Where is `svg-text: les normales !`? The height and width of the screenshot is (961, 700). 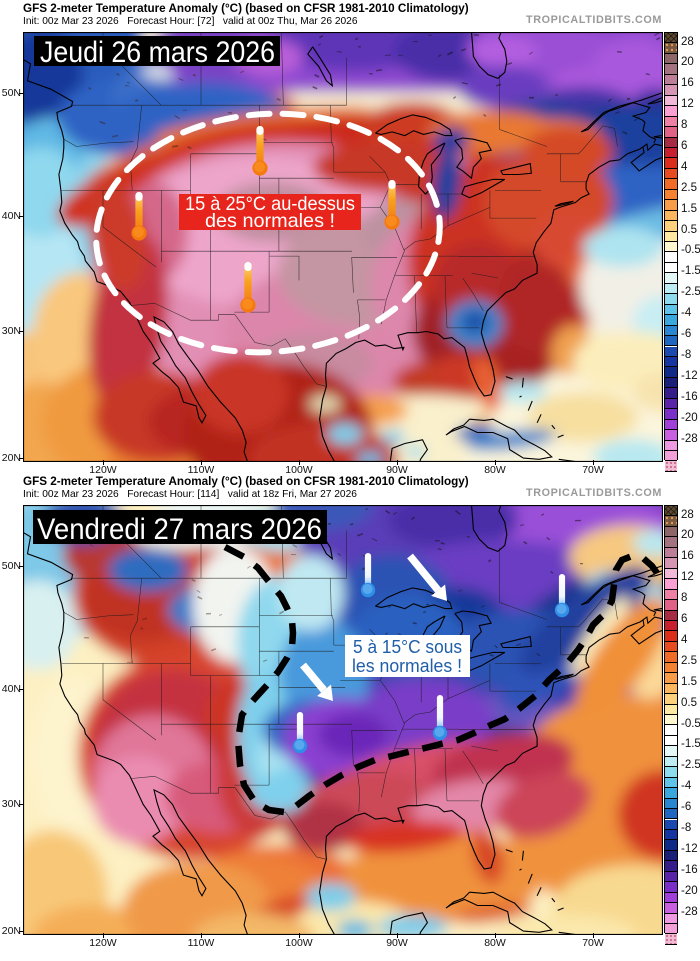
svg-text: les normales ! is located at coordinates (407, 665).